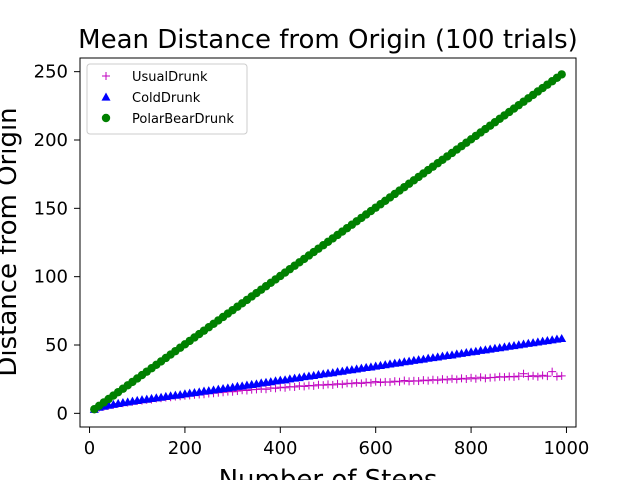 The image size is (640, 480). I want to click on legend-label: ColdDrunk, so click(166, 98).